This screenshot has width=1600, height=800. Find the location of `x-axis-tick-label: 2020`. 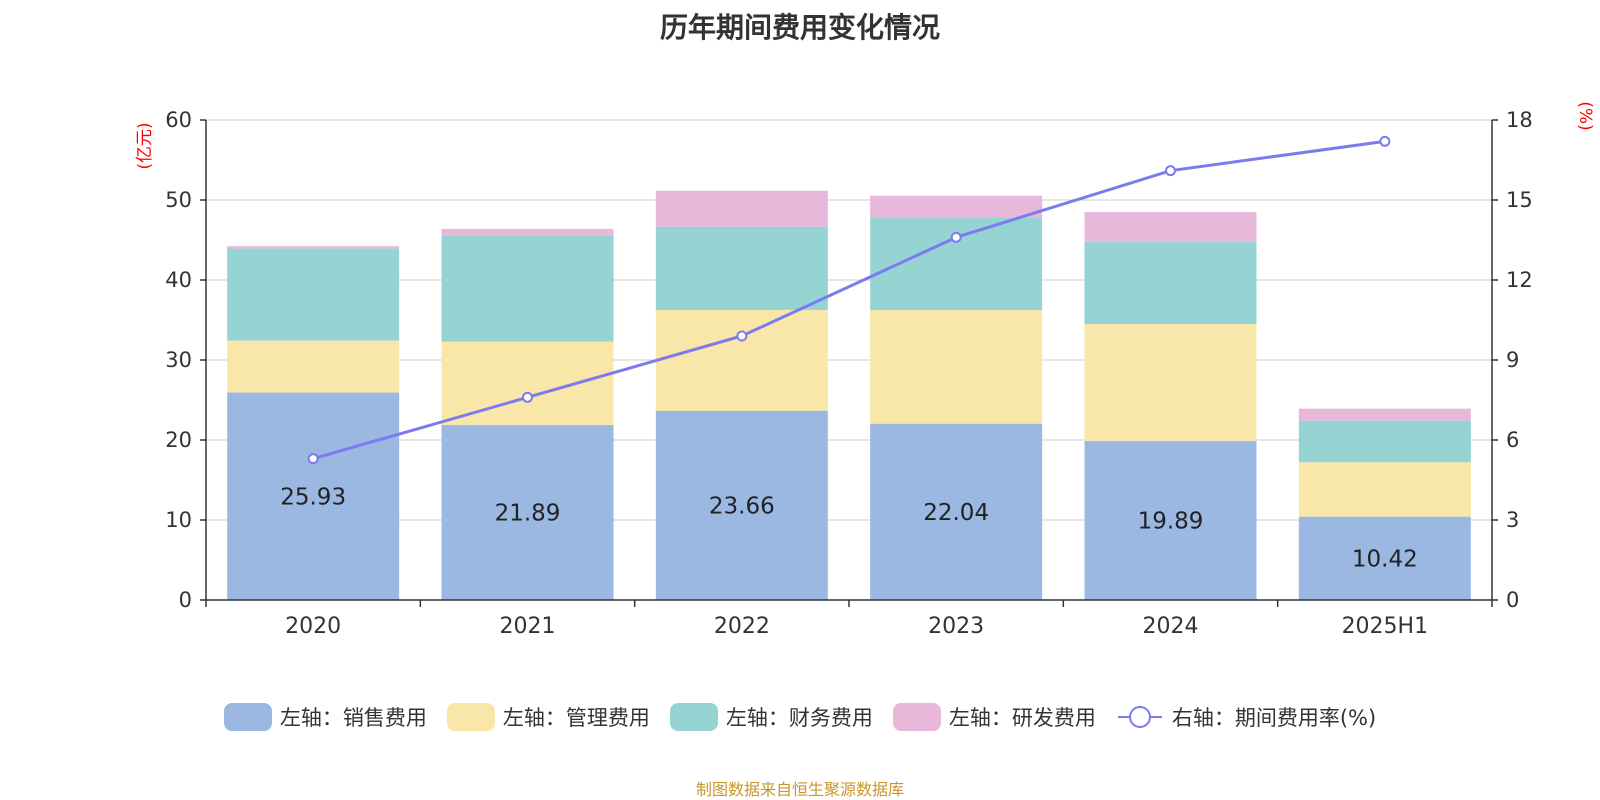

x-axis-tick-label: 2020 is located at coordinates (313, 626).